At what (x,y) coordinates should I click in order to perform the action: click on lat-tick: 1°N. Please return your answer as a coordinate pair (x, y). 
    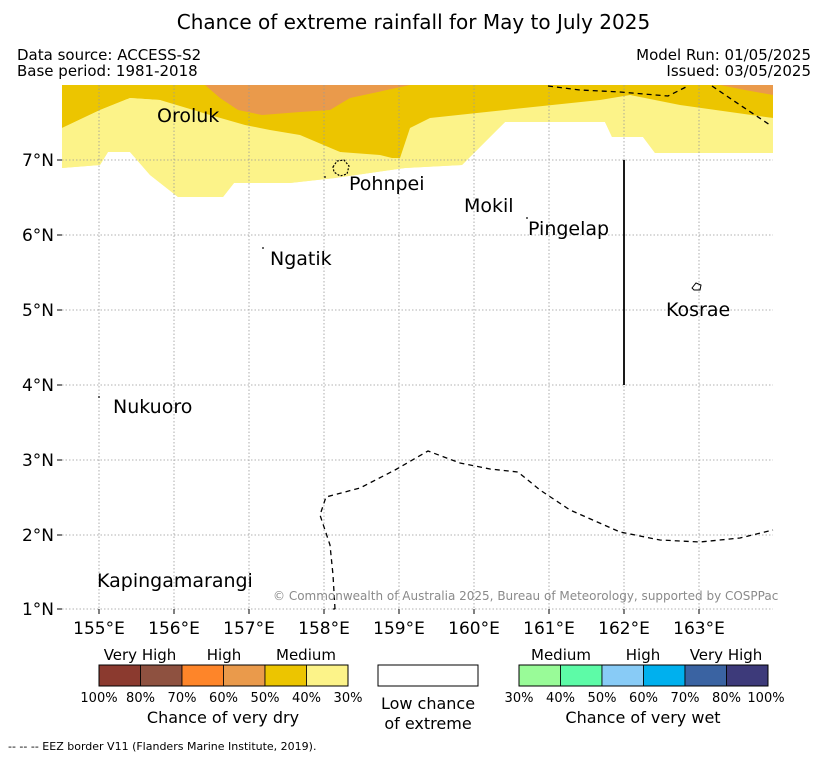
    Looking at the image, I should click on (38, 610).